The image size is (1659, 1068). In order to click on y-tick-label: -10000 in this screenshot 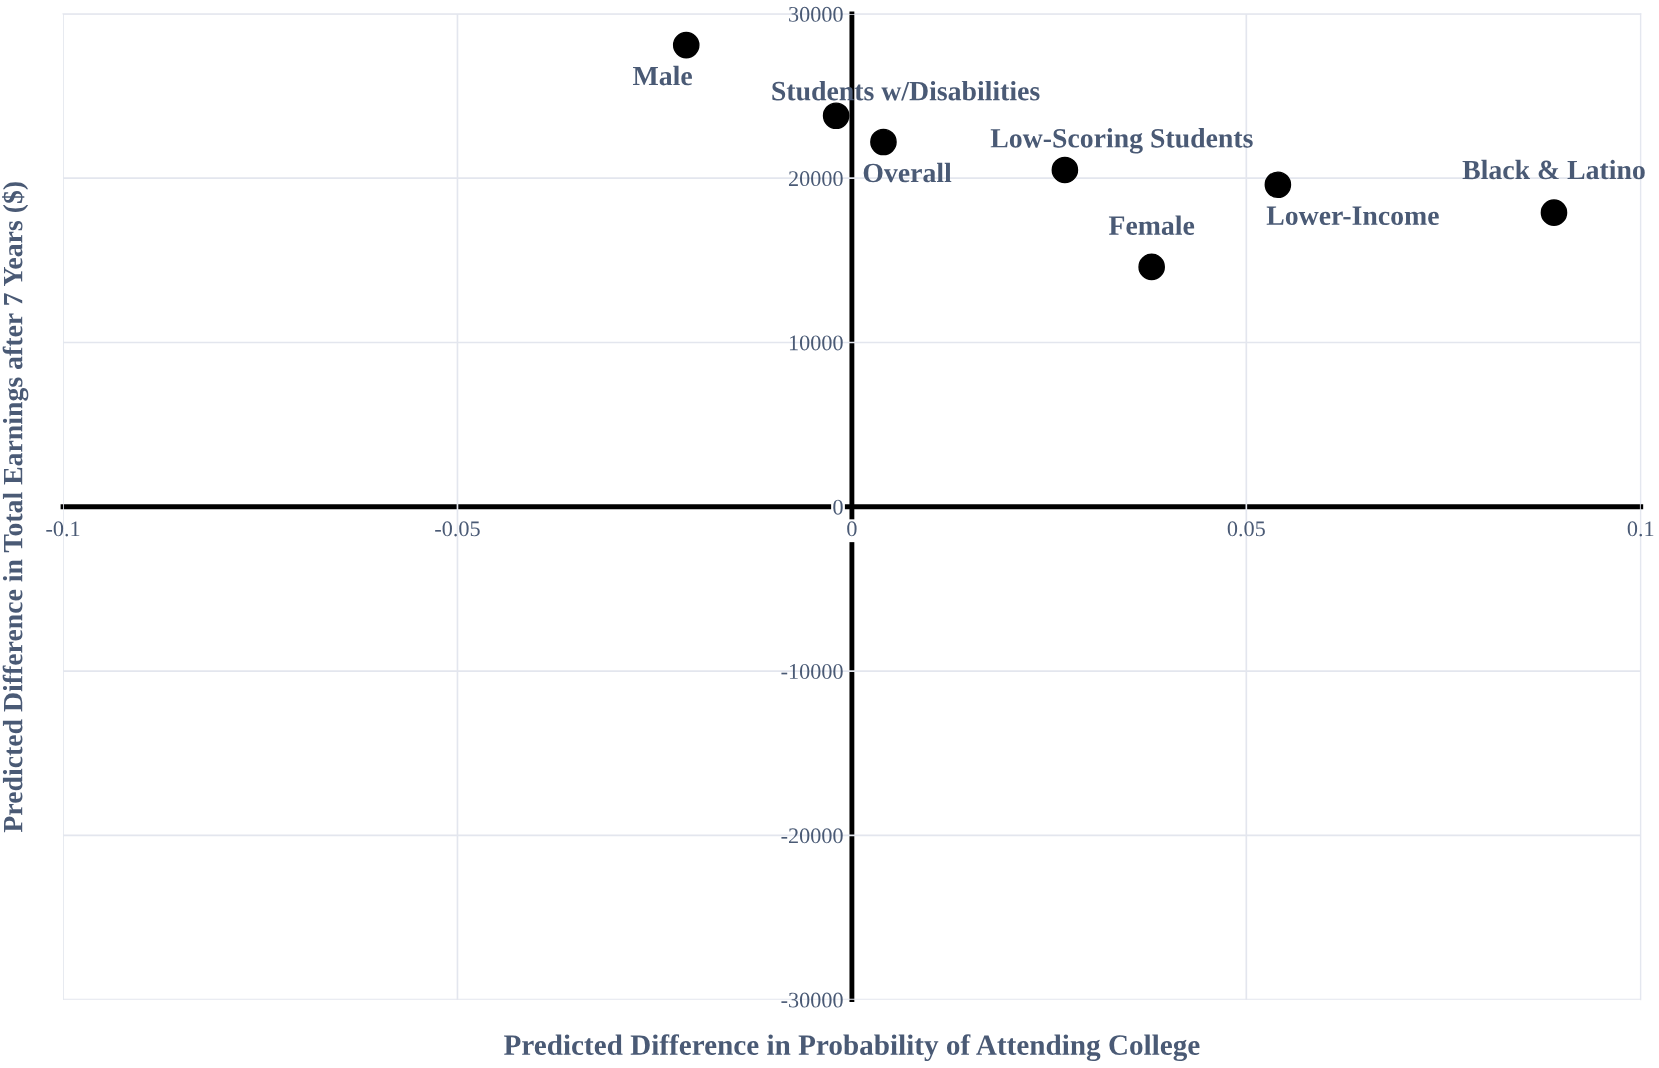, I will do `click(812, 671)`.